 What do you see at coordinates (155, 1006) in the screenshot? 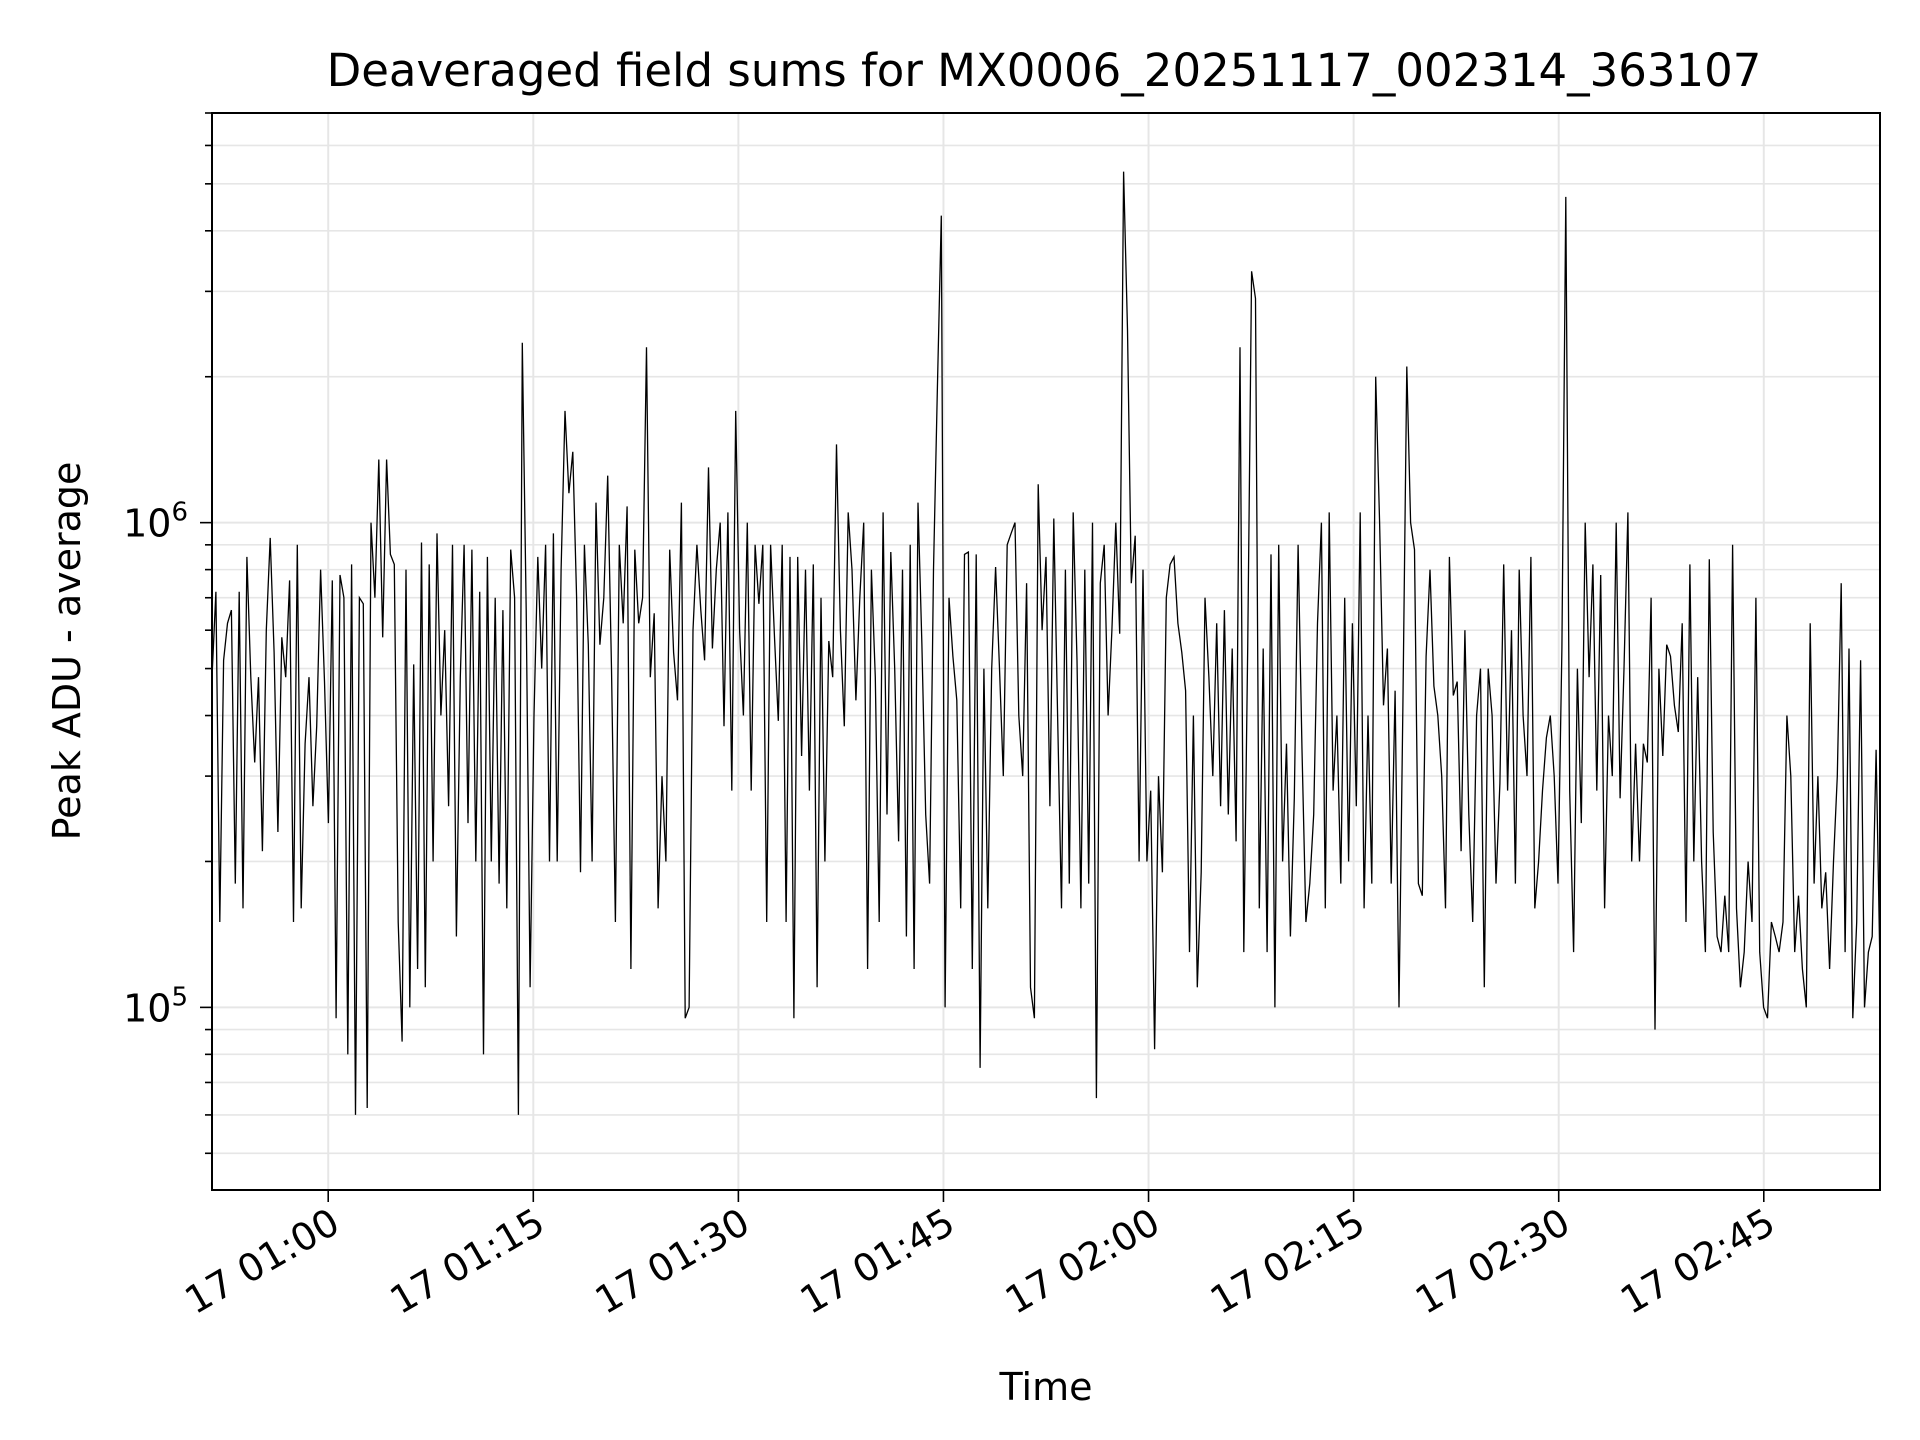
I see `y-tick-label: 105` at bounding box center [155, 1006].